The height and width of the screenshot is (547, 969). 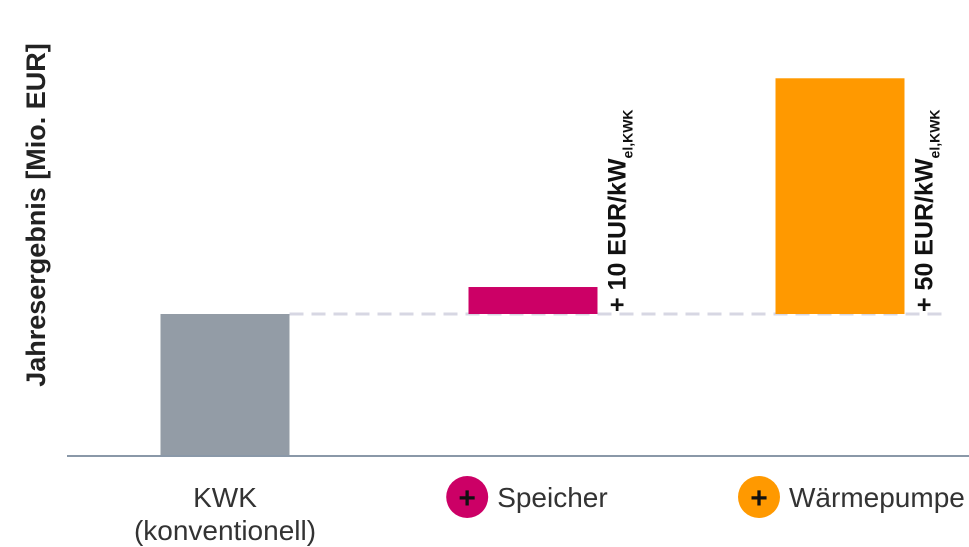 What do you see at coordinates (877, 497) in the screenshot?
I see `category-label-2: Wärmepumpe` at bounding box center [877, 497].